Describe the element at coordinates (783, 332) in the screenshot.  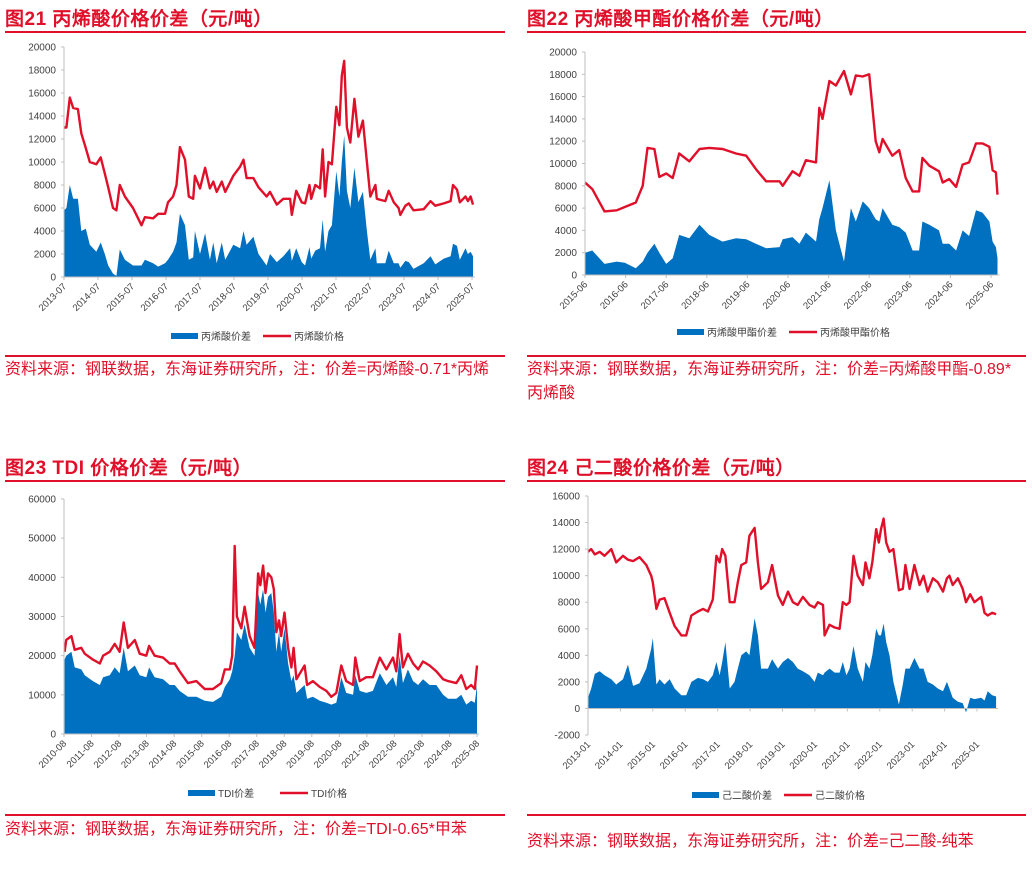
I see `legend: 丙烯酸甲酯价差 丙烯酸甲酯价格` at that location.